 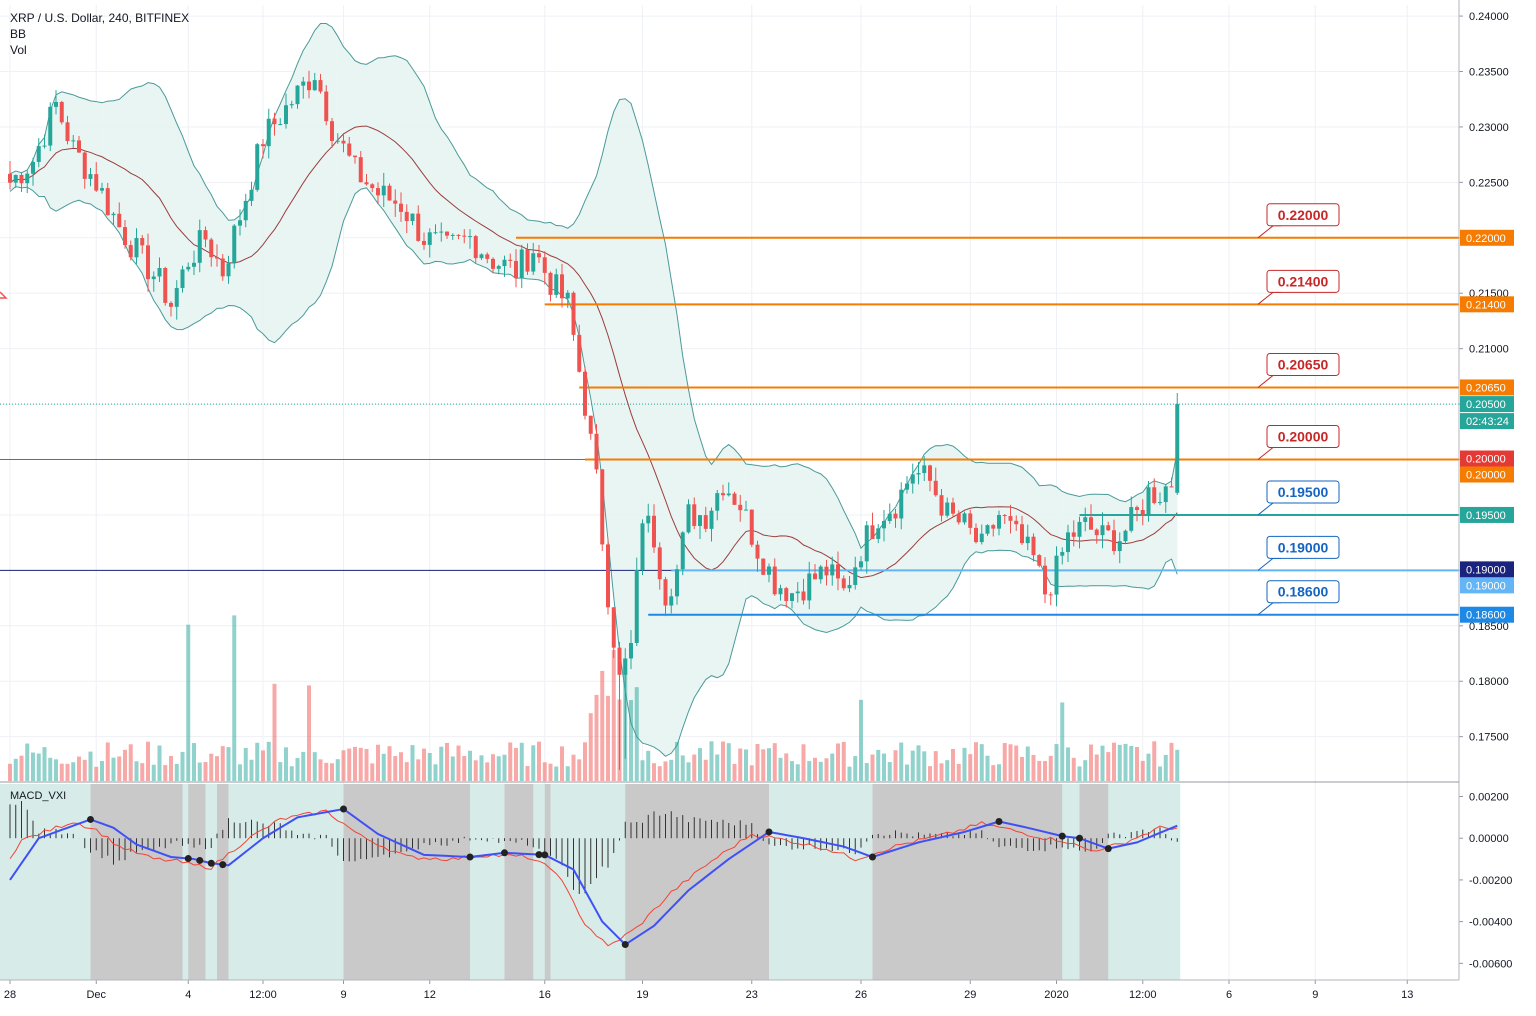 What do you see at coordinates (18, 50) in the screenshot?
I see `vol-indicator-label: Vol` at bounding box center [18, 50].